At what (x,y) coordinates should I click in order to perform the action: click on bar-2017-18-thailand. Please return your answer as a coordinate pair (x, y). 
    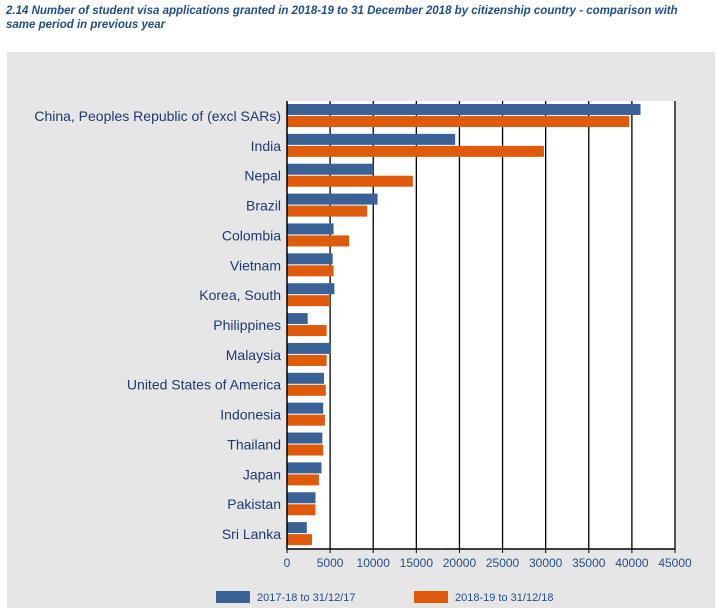
    Looking at the image, I should click on (305, 438).